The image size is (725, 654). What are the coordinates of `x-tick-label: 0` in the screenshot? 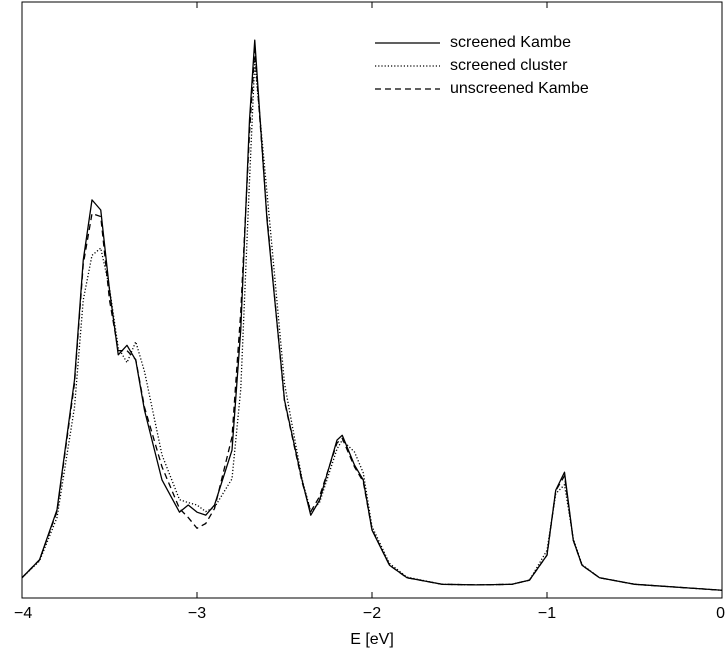 It's located at (720, 613).